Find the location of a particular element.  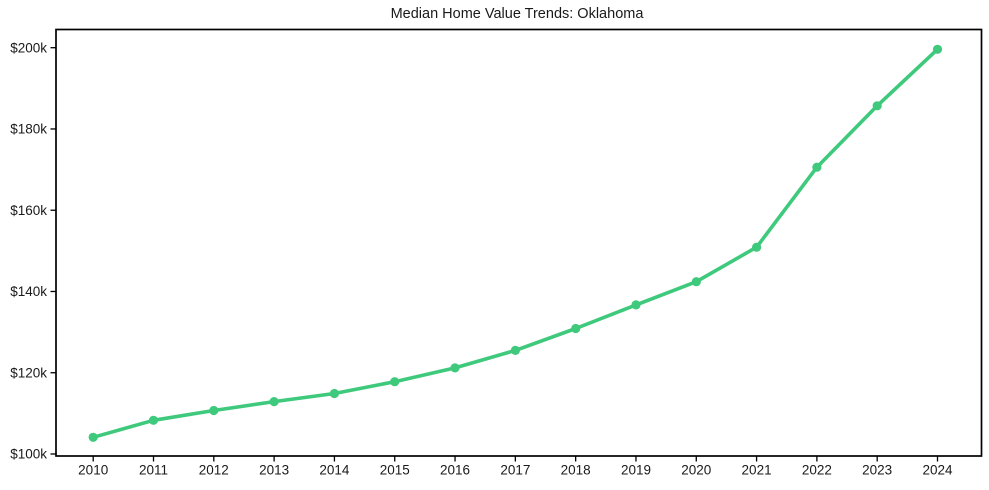

x-tick-label: 2013 is located at coordinates (274, 470).